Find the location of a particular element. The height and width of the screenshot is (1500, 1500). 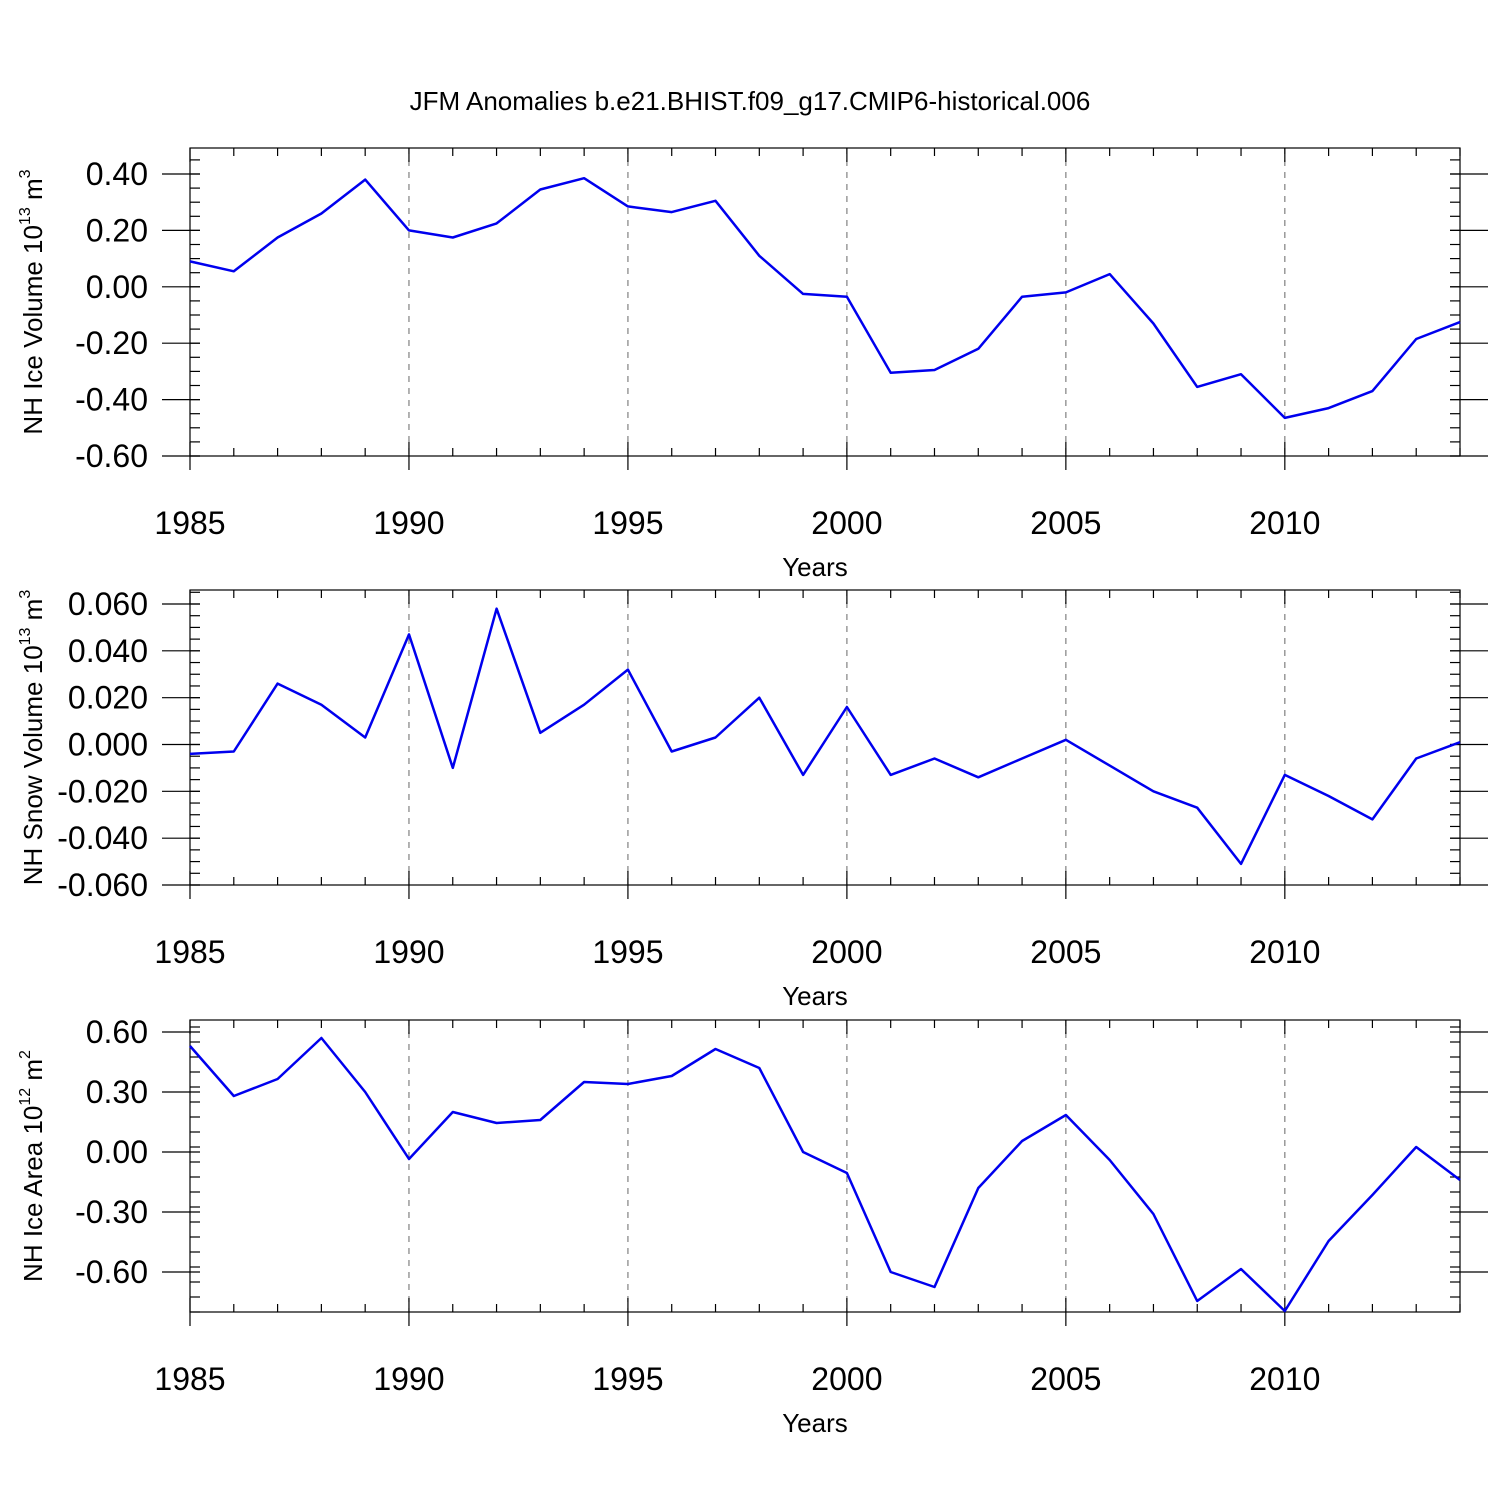

y-tick-label: 0.60 is located at coordinates (117, 1032).